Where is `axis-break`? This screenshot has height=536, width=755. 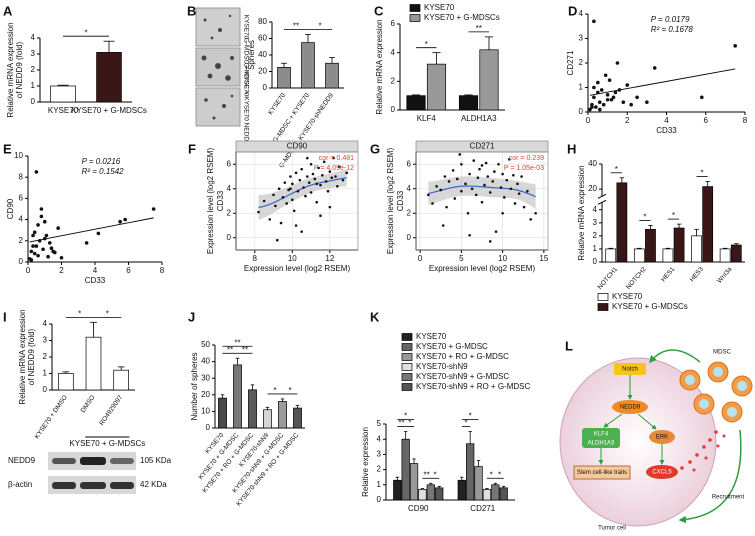
axis-break is located at coordinates (602, 196).